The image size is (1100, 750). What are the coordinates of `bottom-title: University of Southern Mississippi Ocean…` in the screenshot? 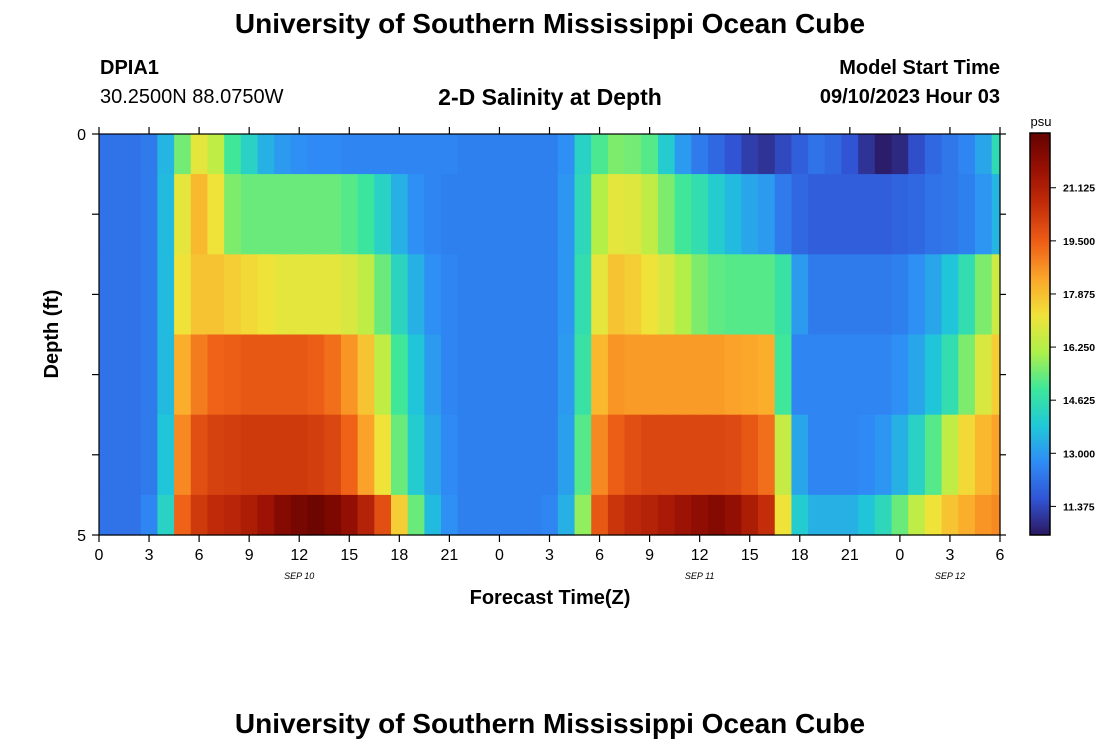 It's located at (550, 723).